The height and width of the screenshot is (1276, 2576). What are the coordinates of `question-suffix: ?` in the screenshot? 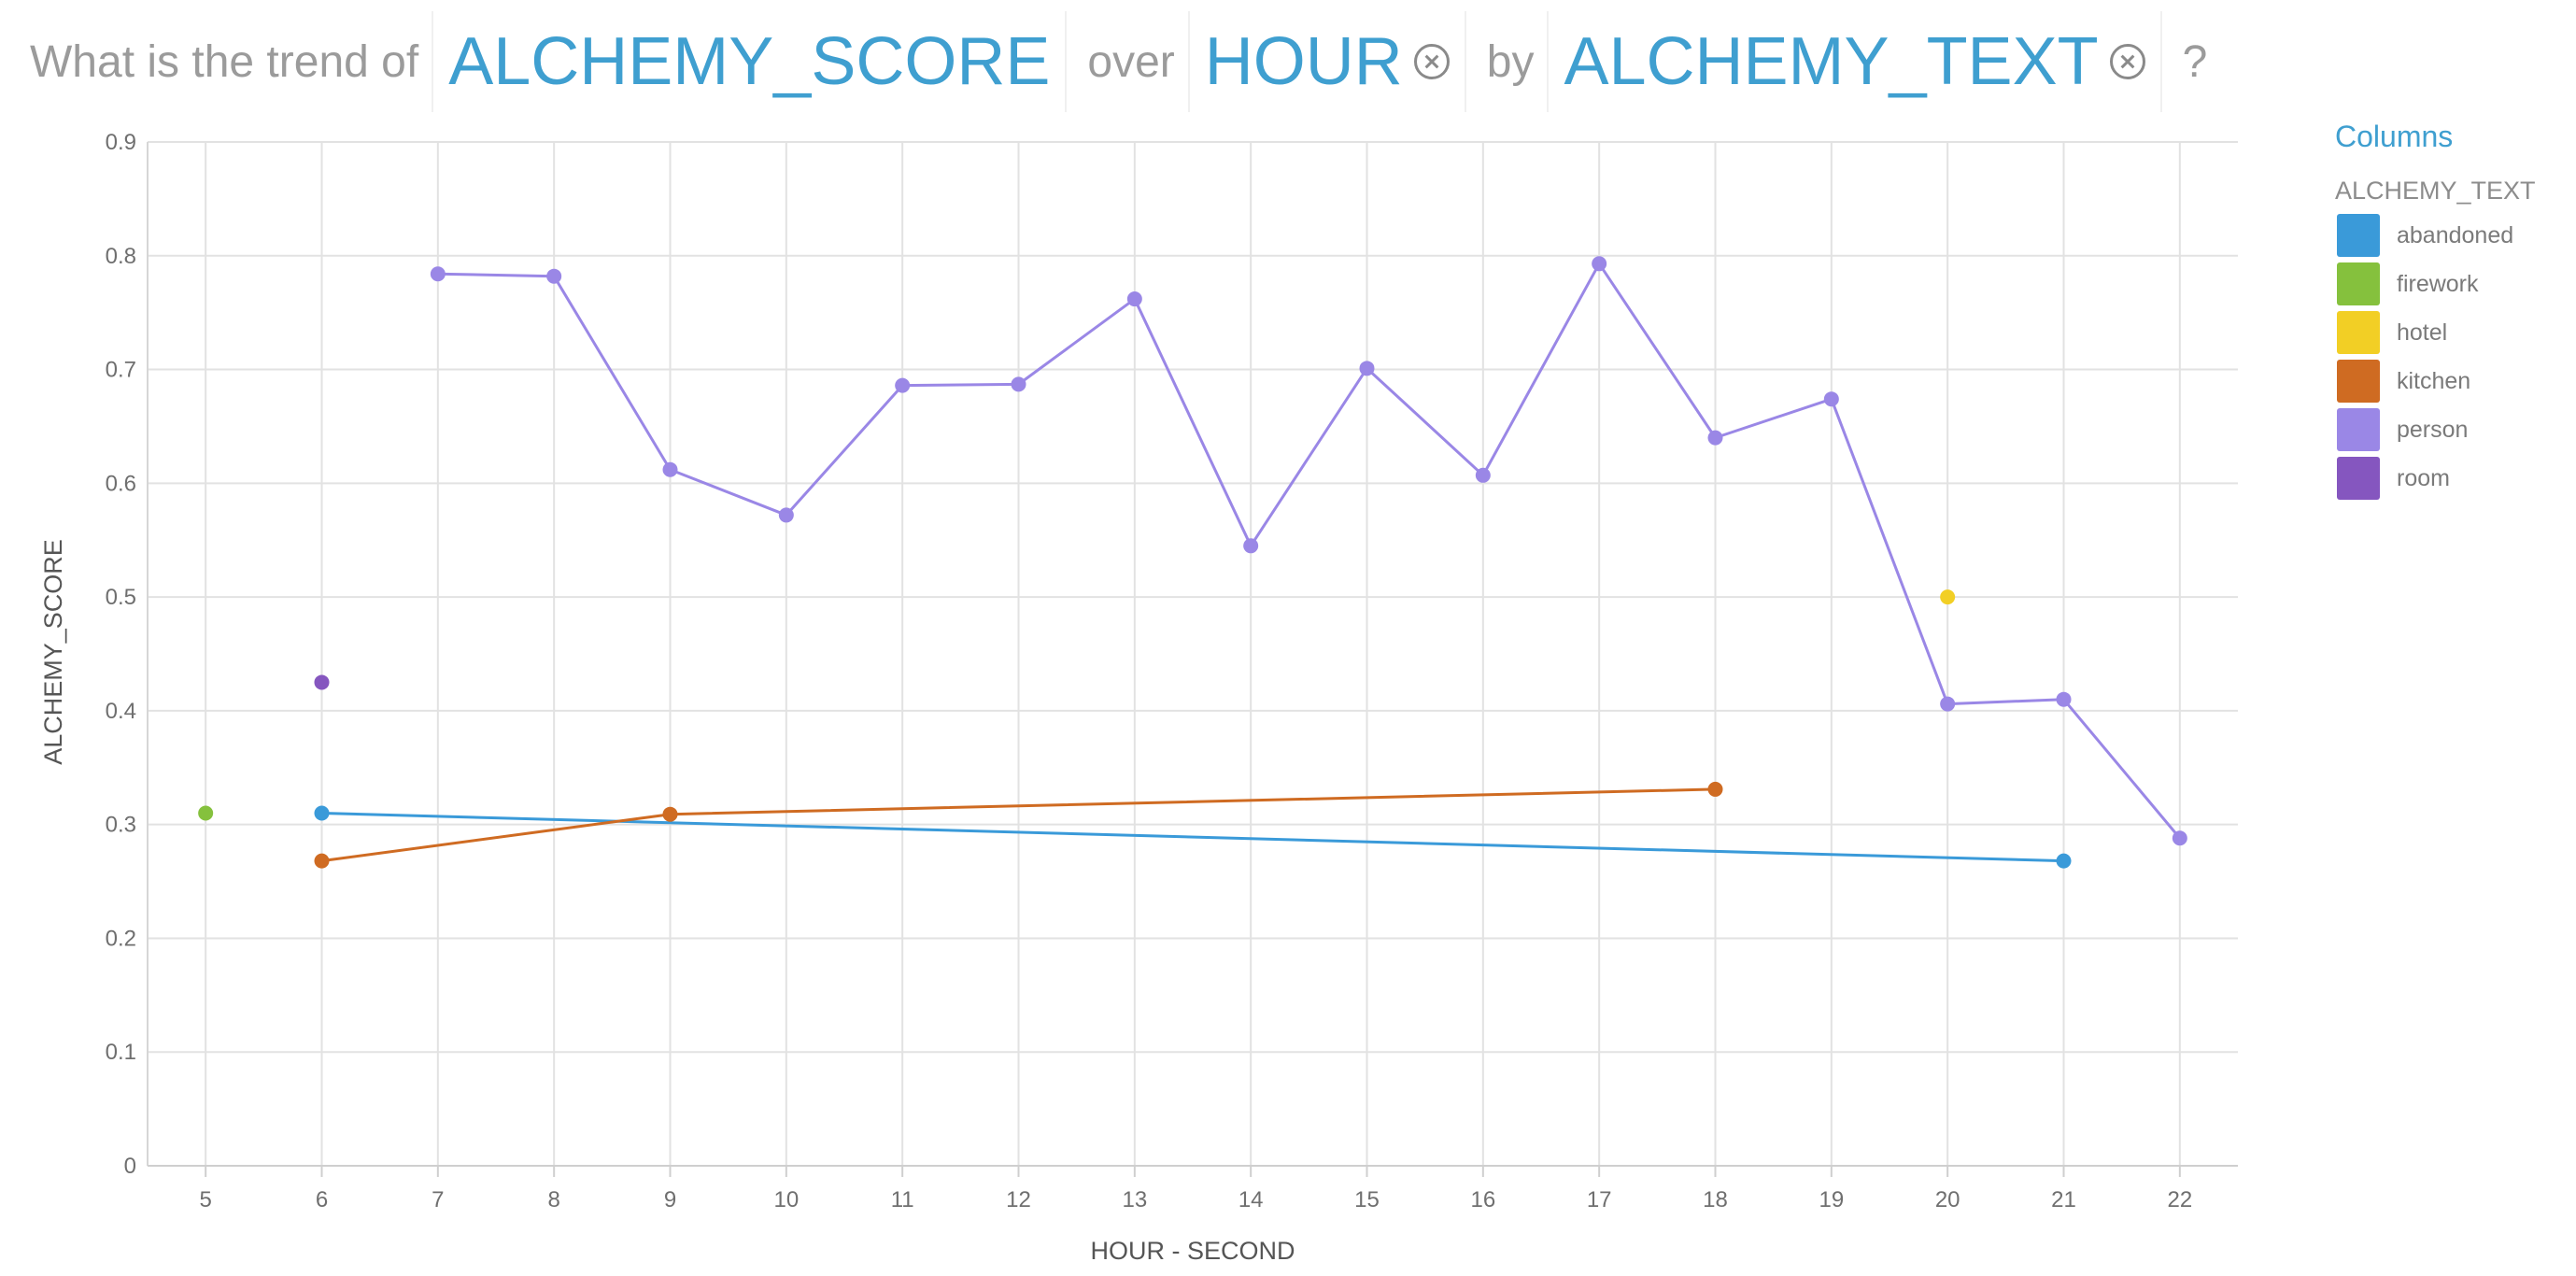 It's located at (2195, 61).